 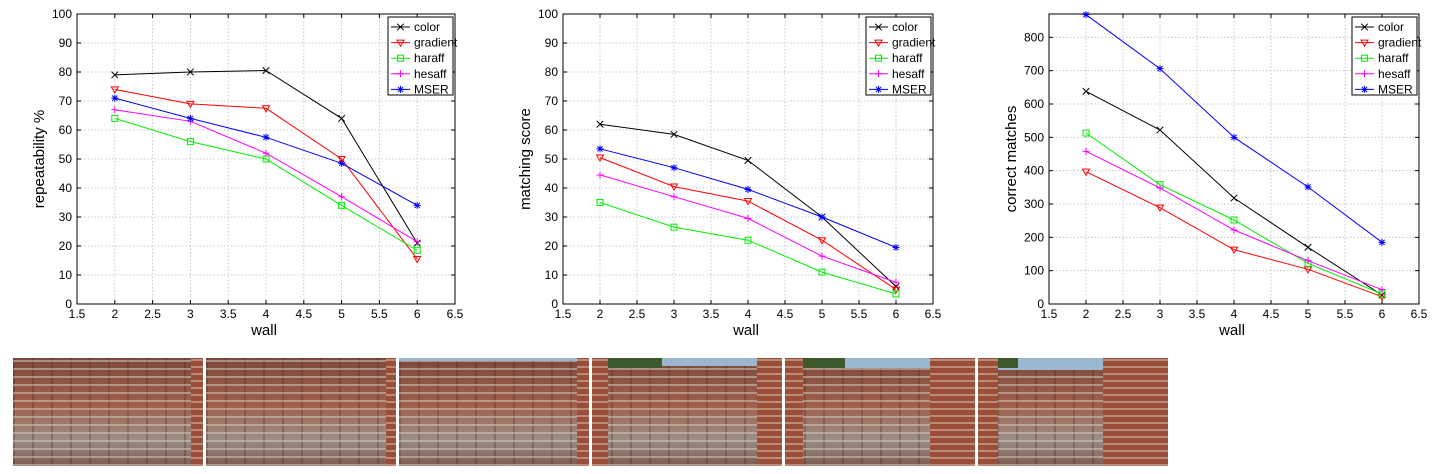 What do you see at coordinates (39, 159) in the screenshot?
I see `y-axis-label: repeatability %` at bounding box center [39, 159].